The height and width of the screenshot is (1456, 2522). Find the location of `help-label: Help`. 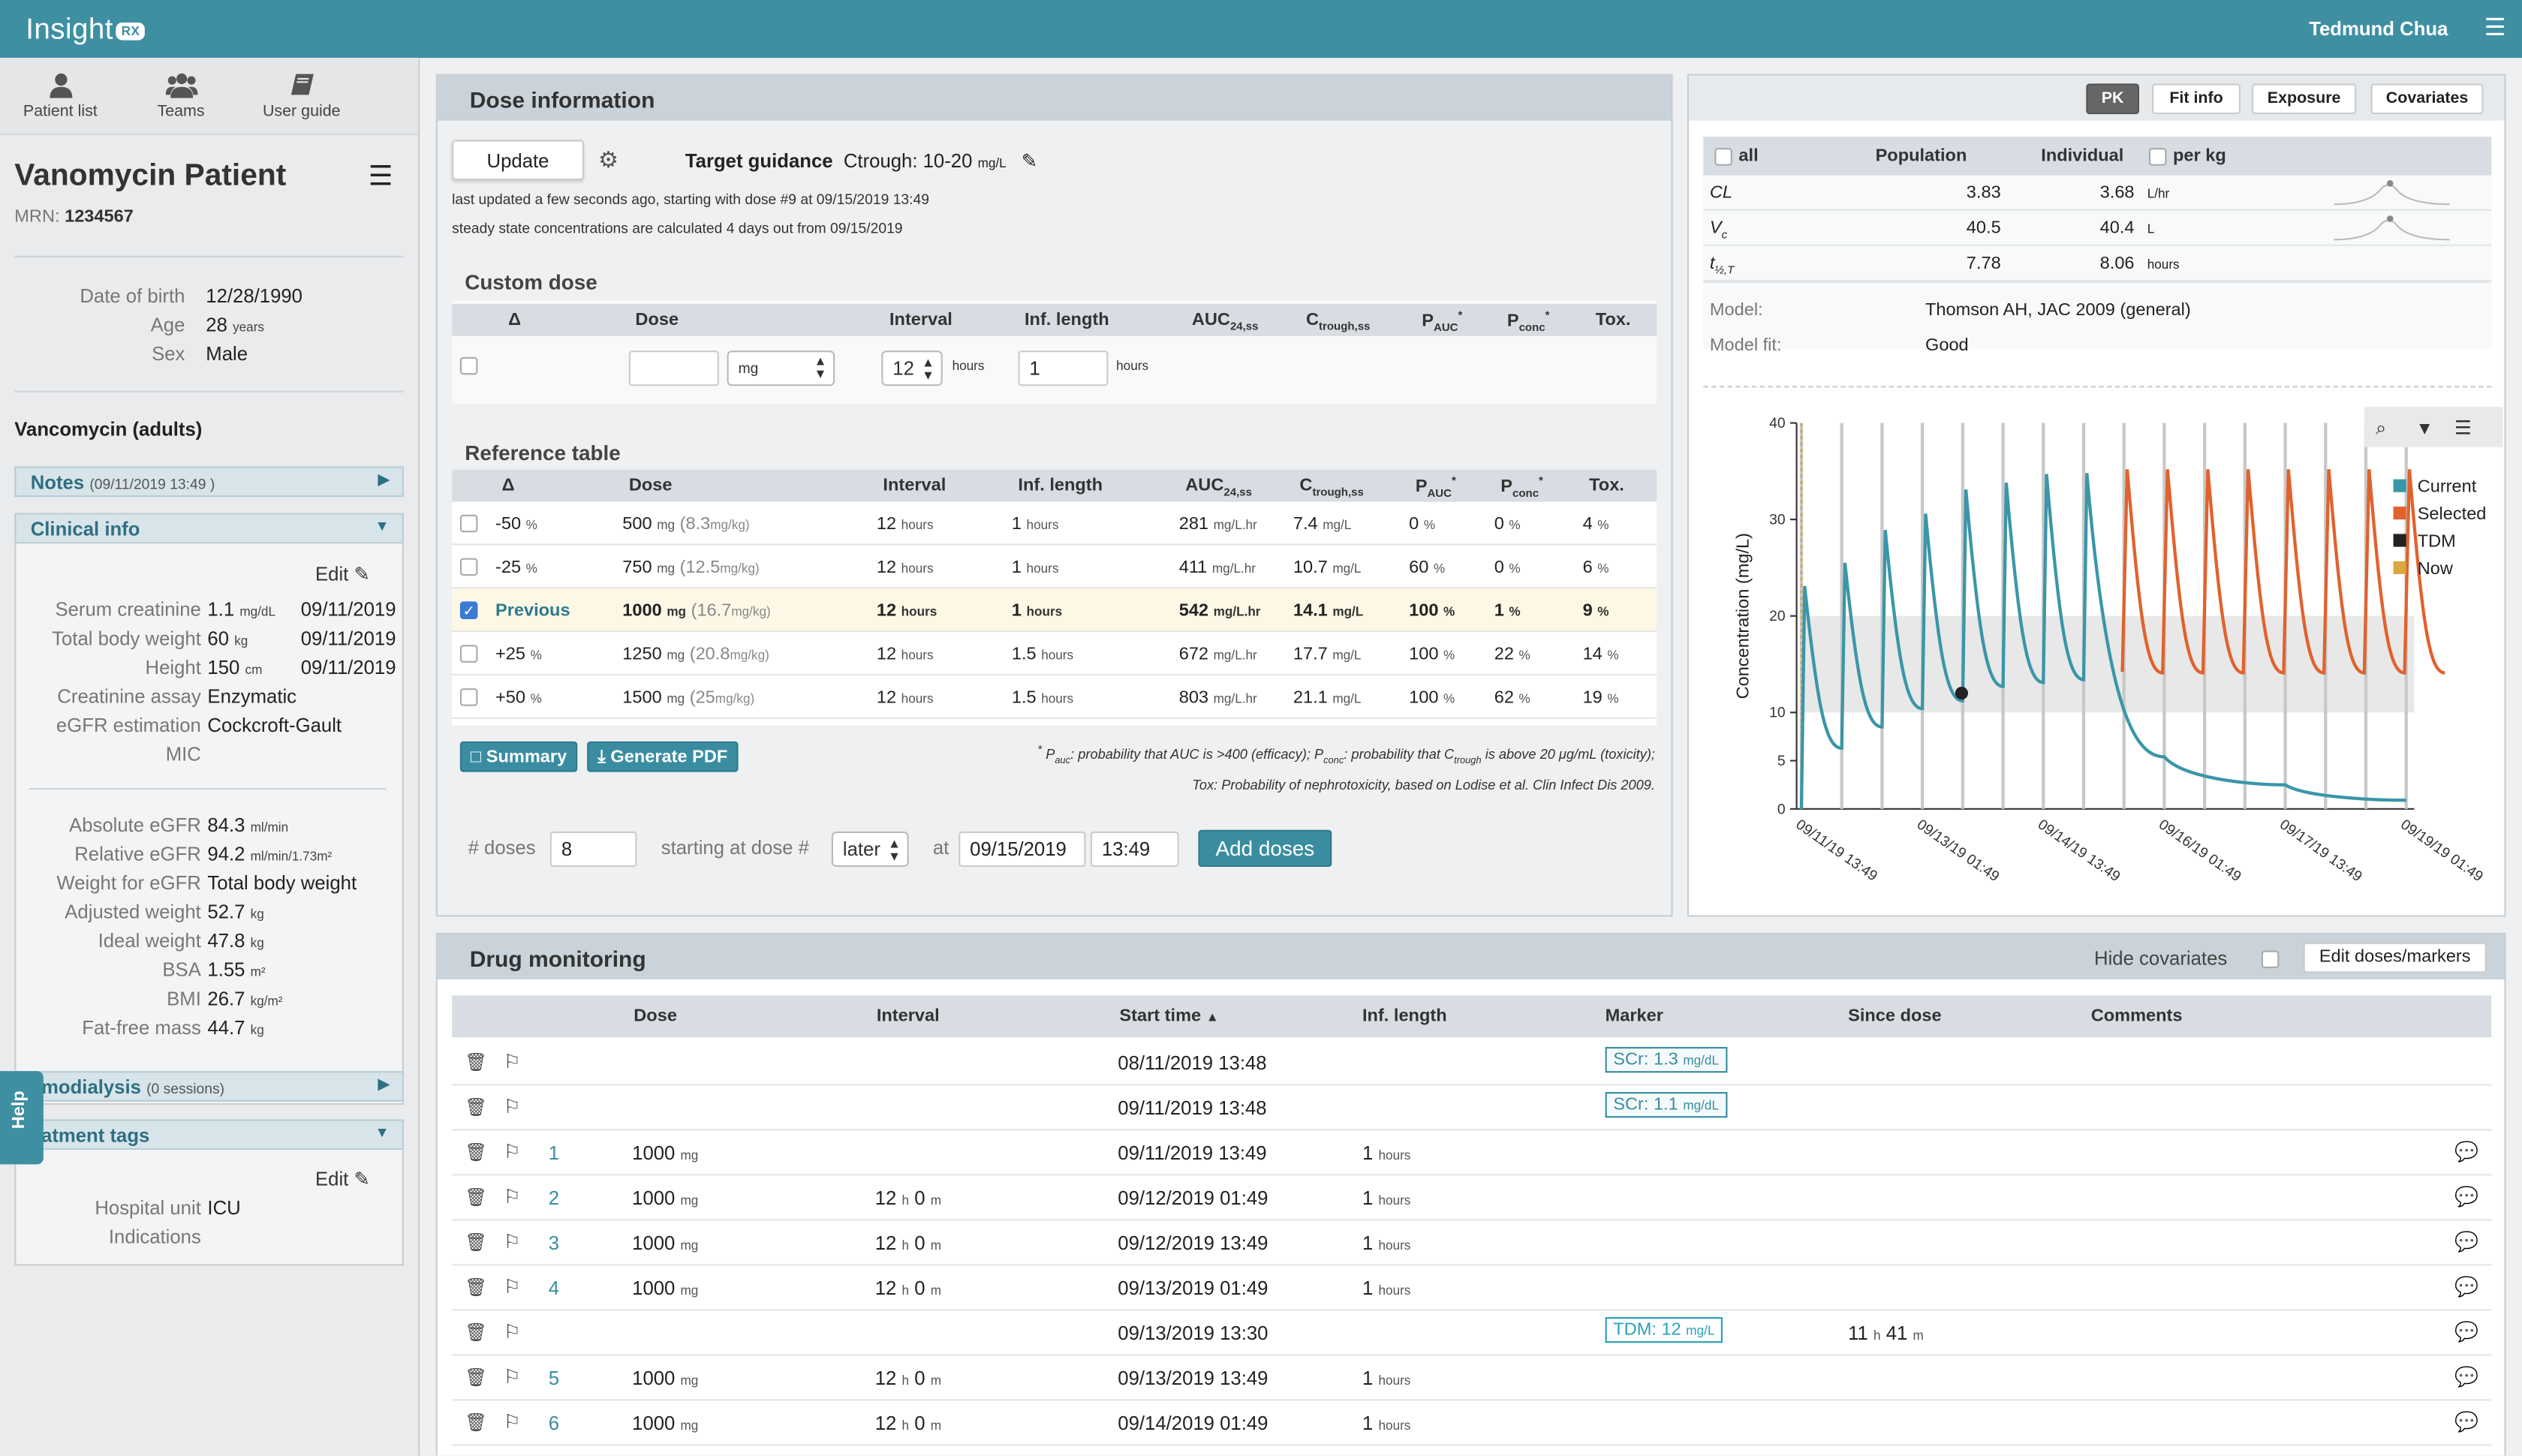

help-label: Help is located at coordinates (19, 1110).